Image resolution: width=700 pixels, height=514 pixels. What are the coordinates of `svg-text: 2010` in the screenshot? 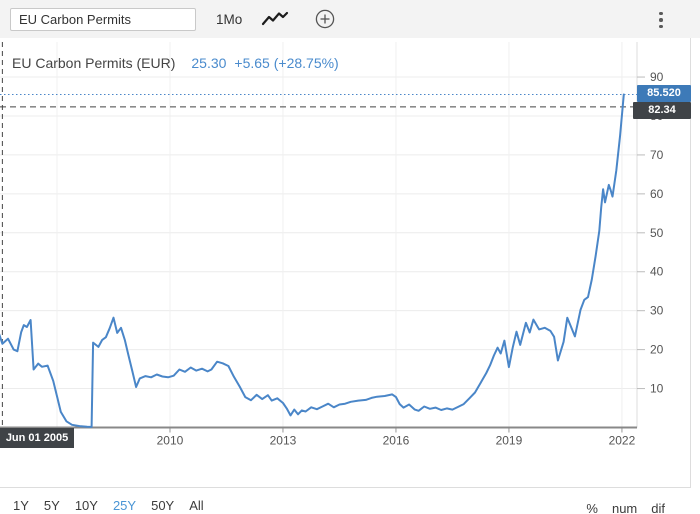 It's located at (170, 441).